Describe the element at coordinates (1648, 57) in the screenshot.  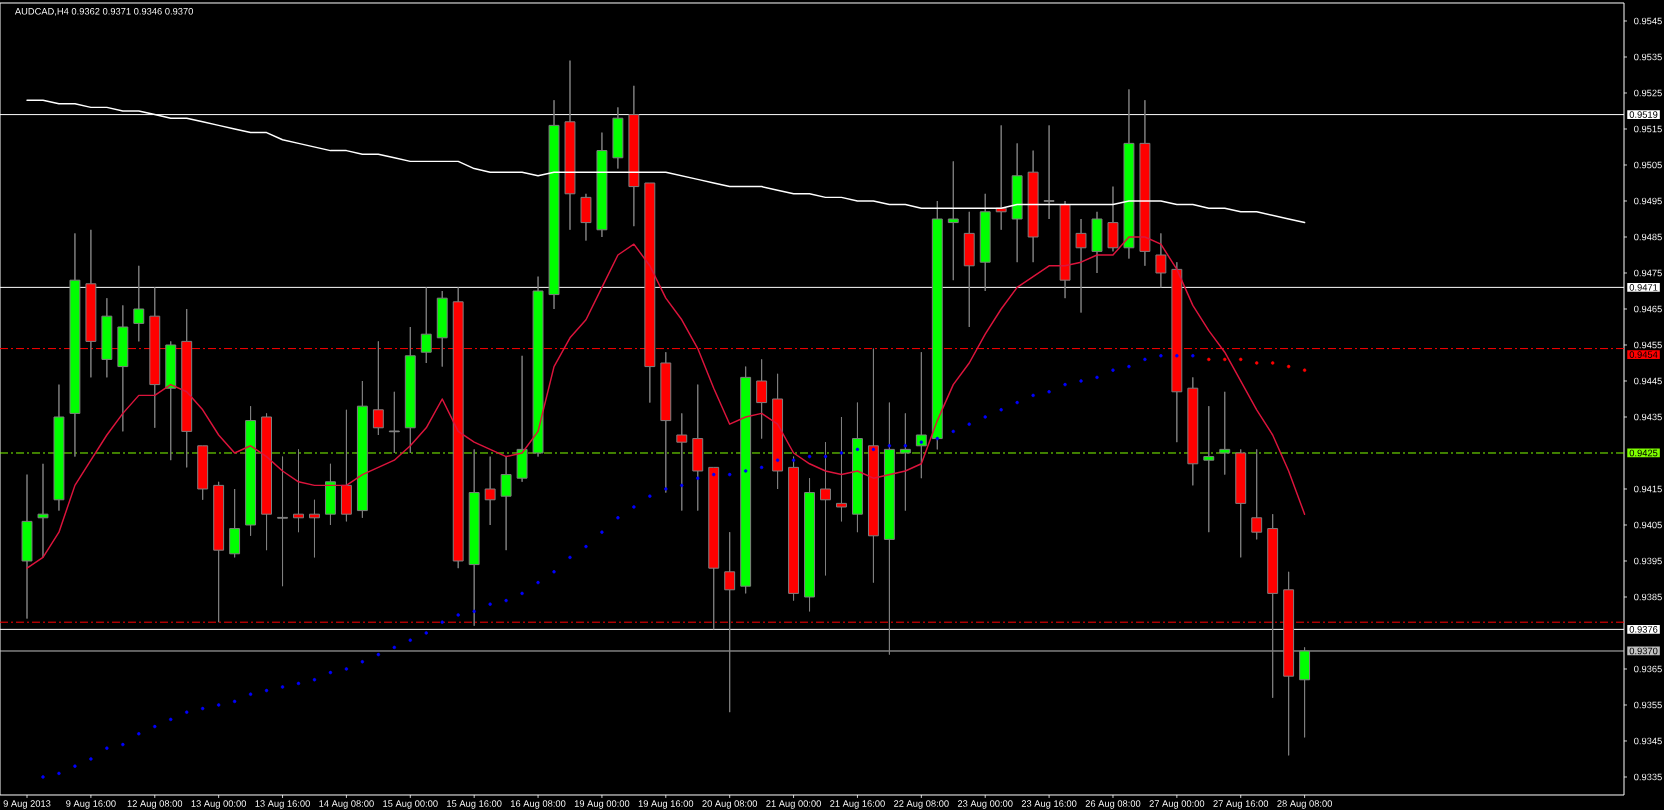
I see `y-tick-label: 0.9535` at that location.